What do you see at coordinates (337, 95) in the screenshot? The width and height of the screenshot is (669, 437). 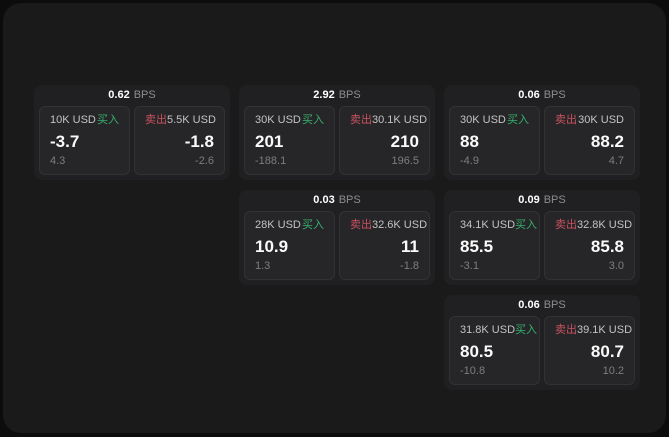 I see `spread-header: 2.92 BPS` at bounding box center [337, 95].